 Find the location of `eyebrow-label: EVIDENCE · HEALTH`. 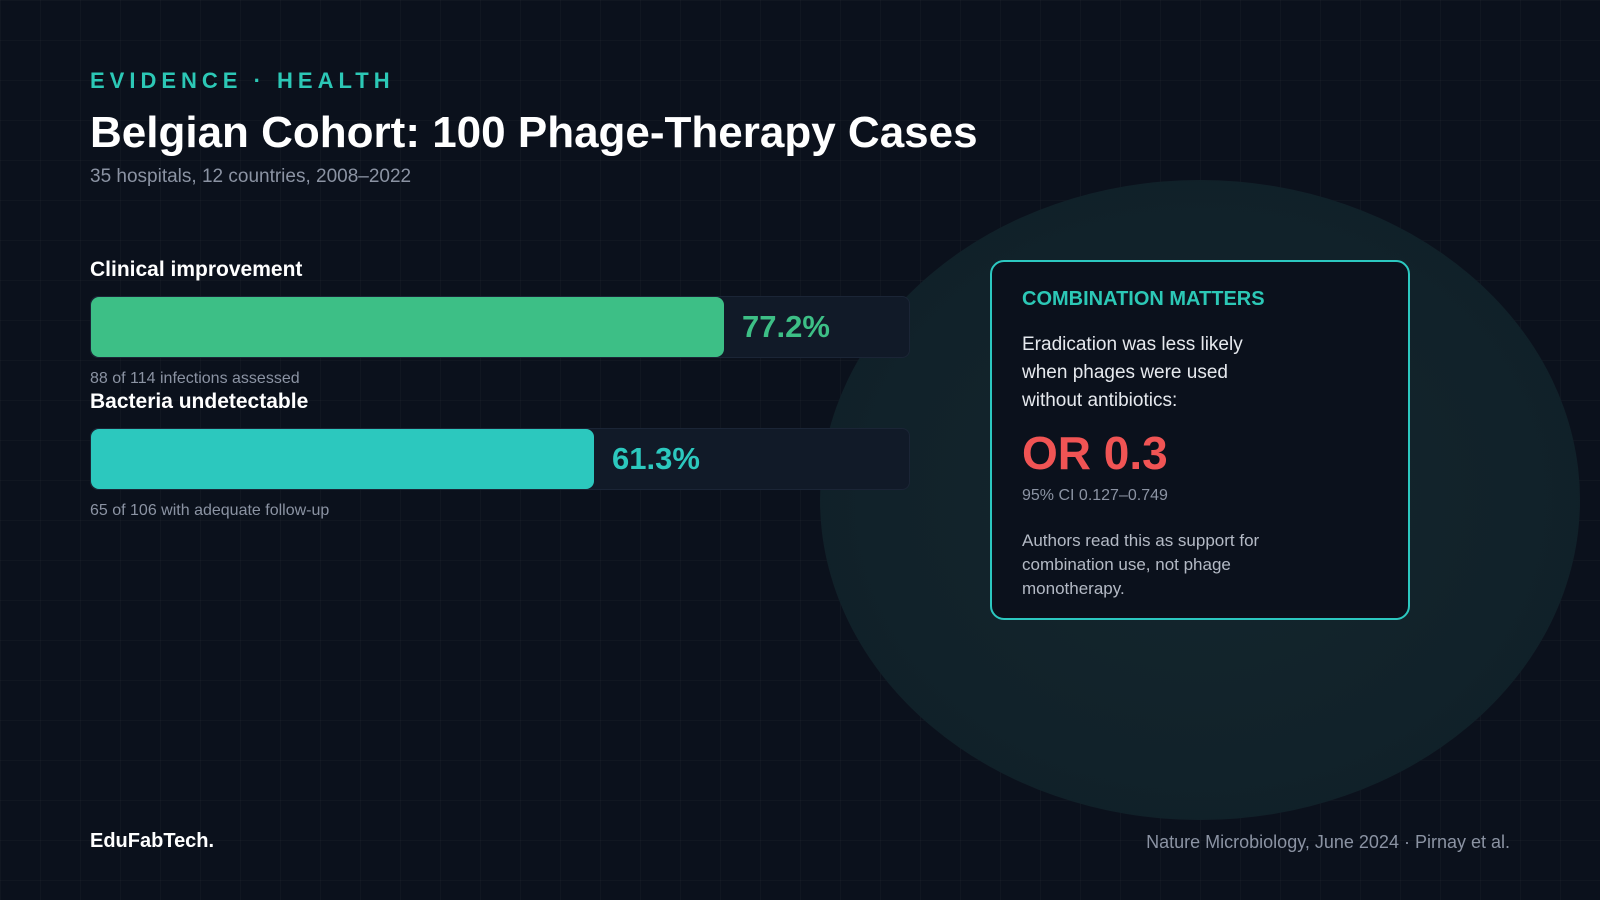

eyebrow-label: EVIDENCE · HEALTH is located at coordinates (242, 80).